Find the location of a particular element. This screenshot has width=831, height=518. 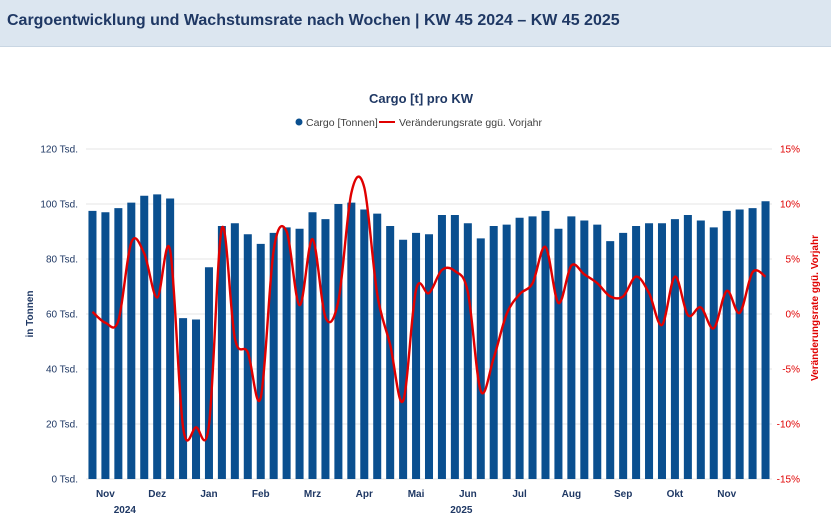

month-tick-label: Aug is located at coordinates (571, 494).